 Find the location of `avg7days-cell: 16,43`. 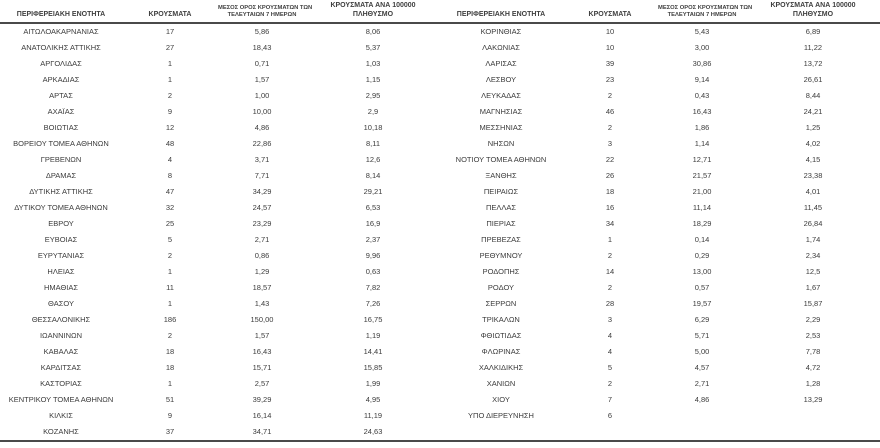

avg7days-cell: 16,43 is located at coordinates (702, 111).